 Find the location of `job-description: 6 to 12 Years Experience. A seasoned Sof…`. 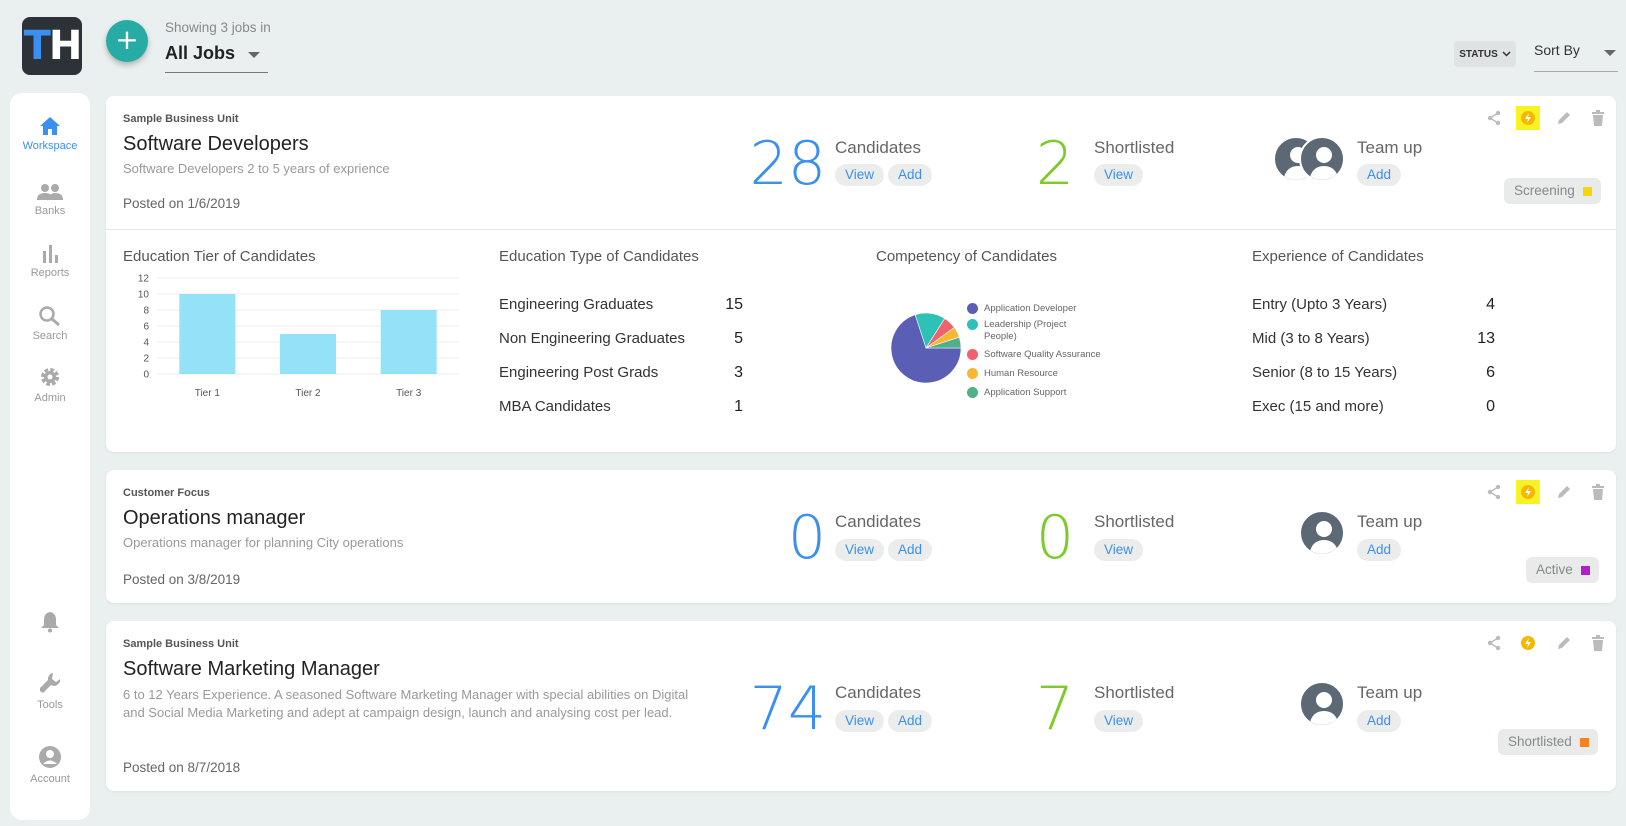

job-description: 6 to 12 Years Experience. A seasoned Sof… is located at coordinates (406, 703).